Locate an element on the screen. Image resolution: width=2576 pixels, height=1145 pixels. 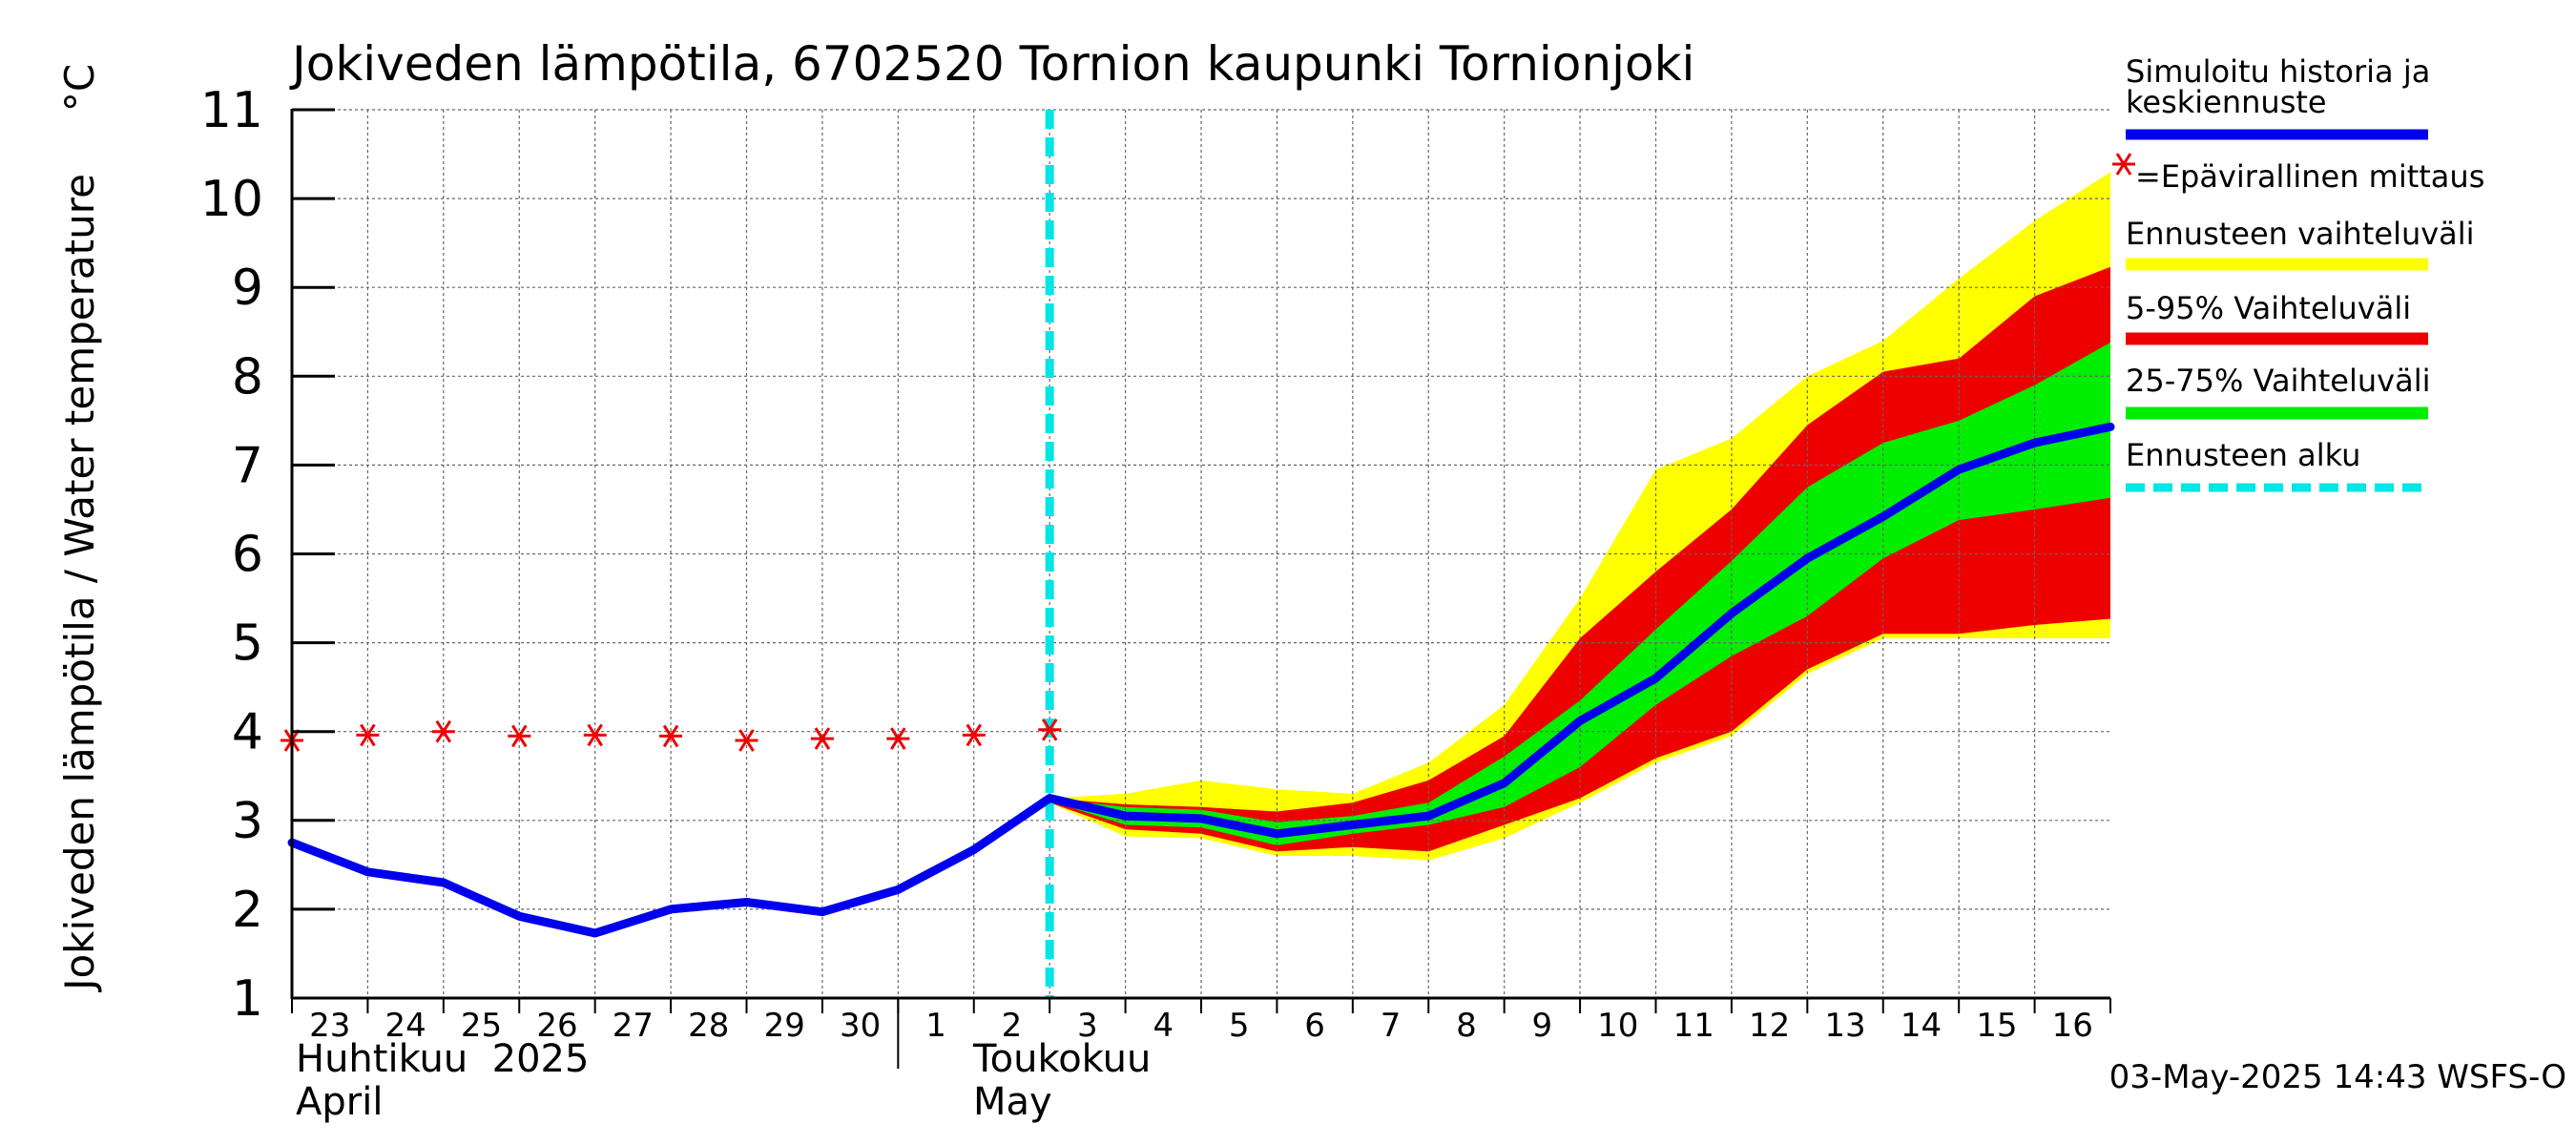
timestamp: 03-May-2025 14:43 WSFS-O is located at coordinates (2337, 1077).